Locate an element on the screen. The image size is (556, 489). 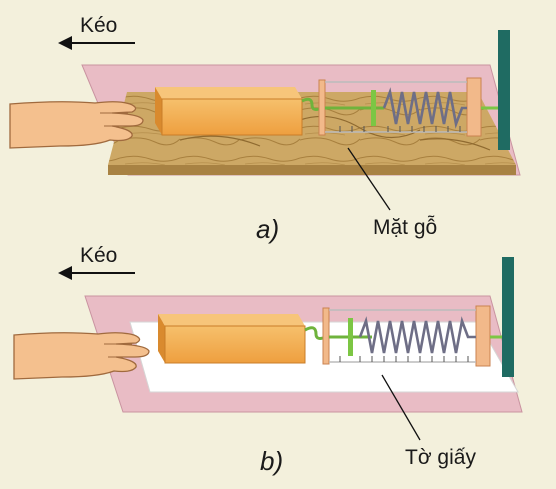
hand-b is located at coordinates (81, 356).